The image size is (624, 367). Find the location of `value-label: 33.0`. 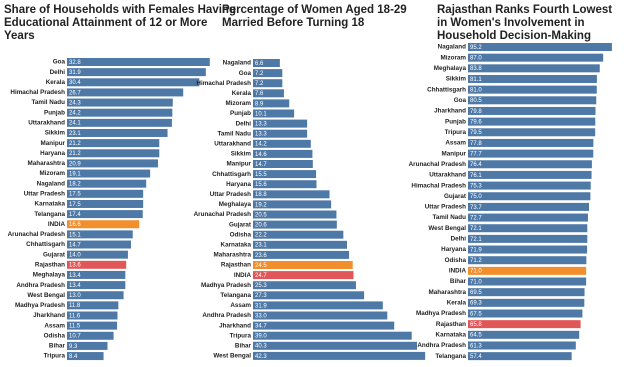

value-label: 33.0 is located at coordinates (261, 316).